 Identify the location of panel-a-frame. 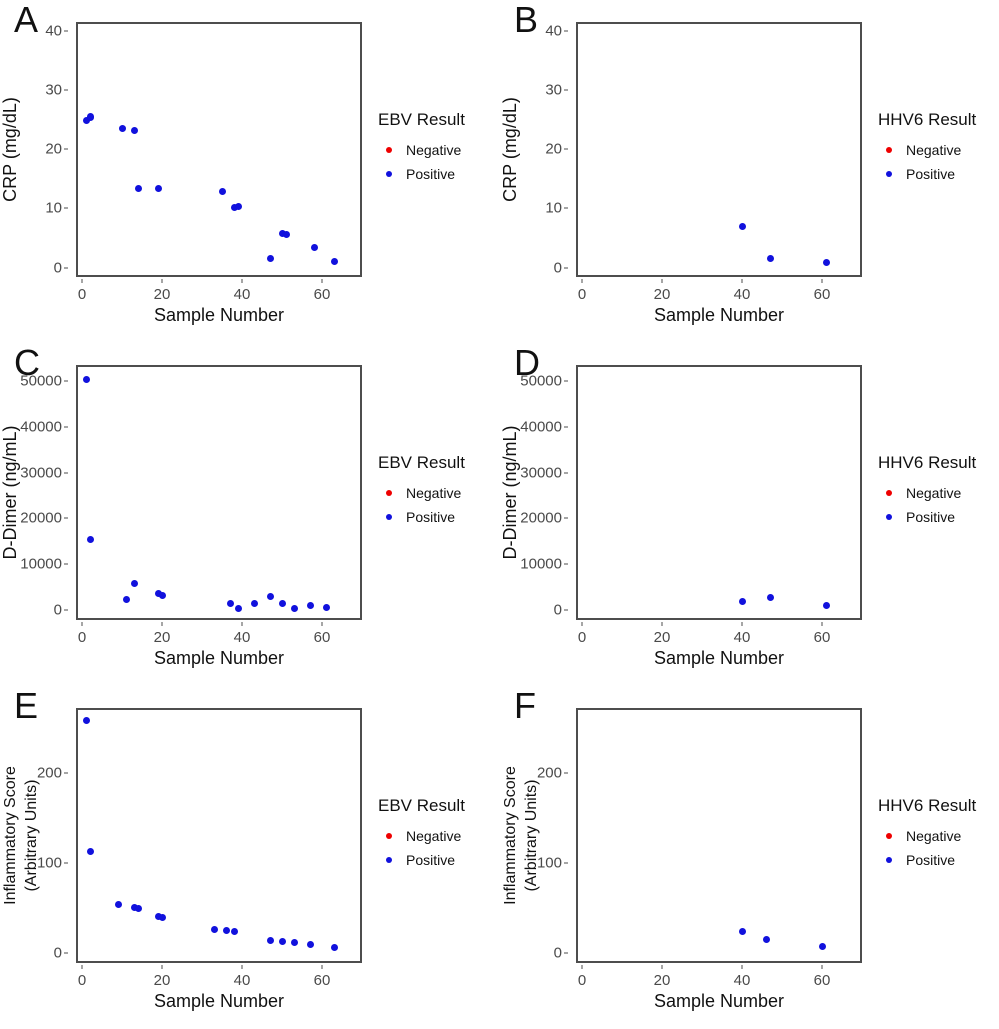
(219, 149).